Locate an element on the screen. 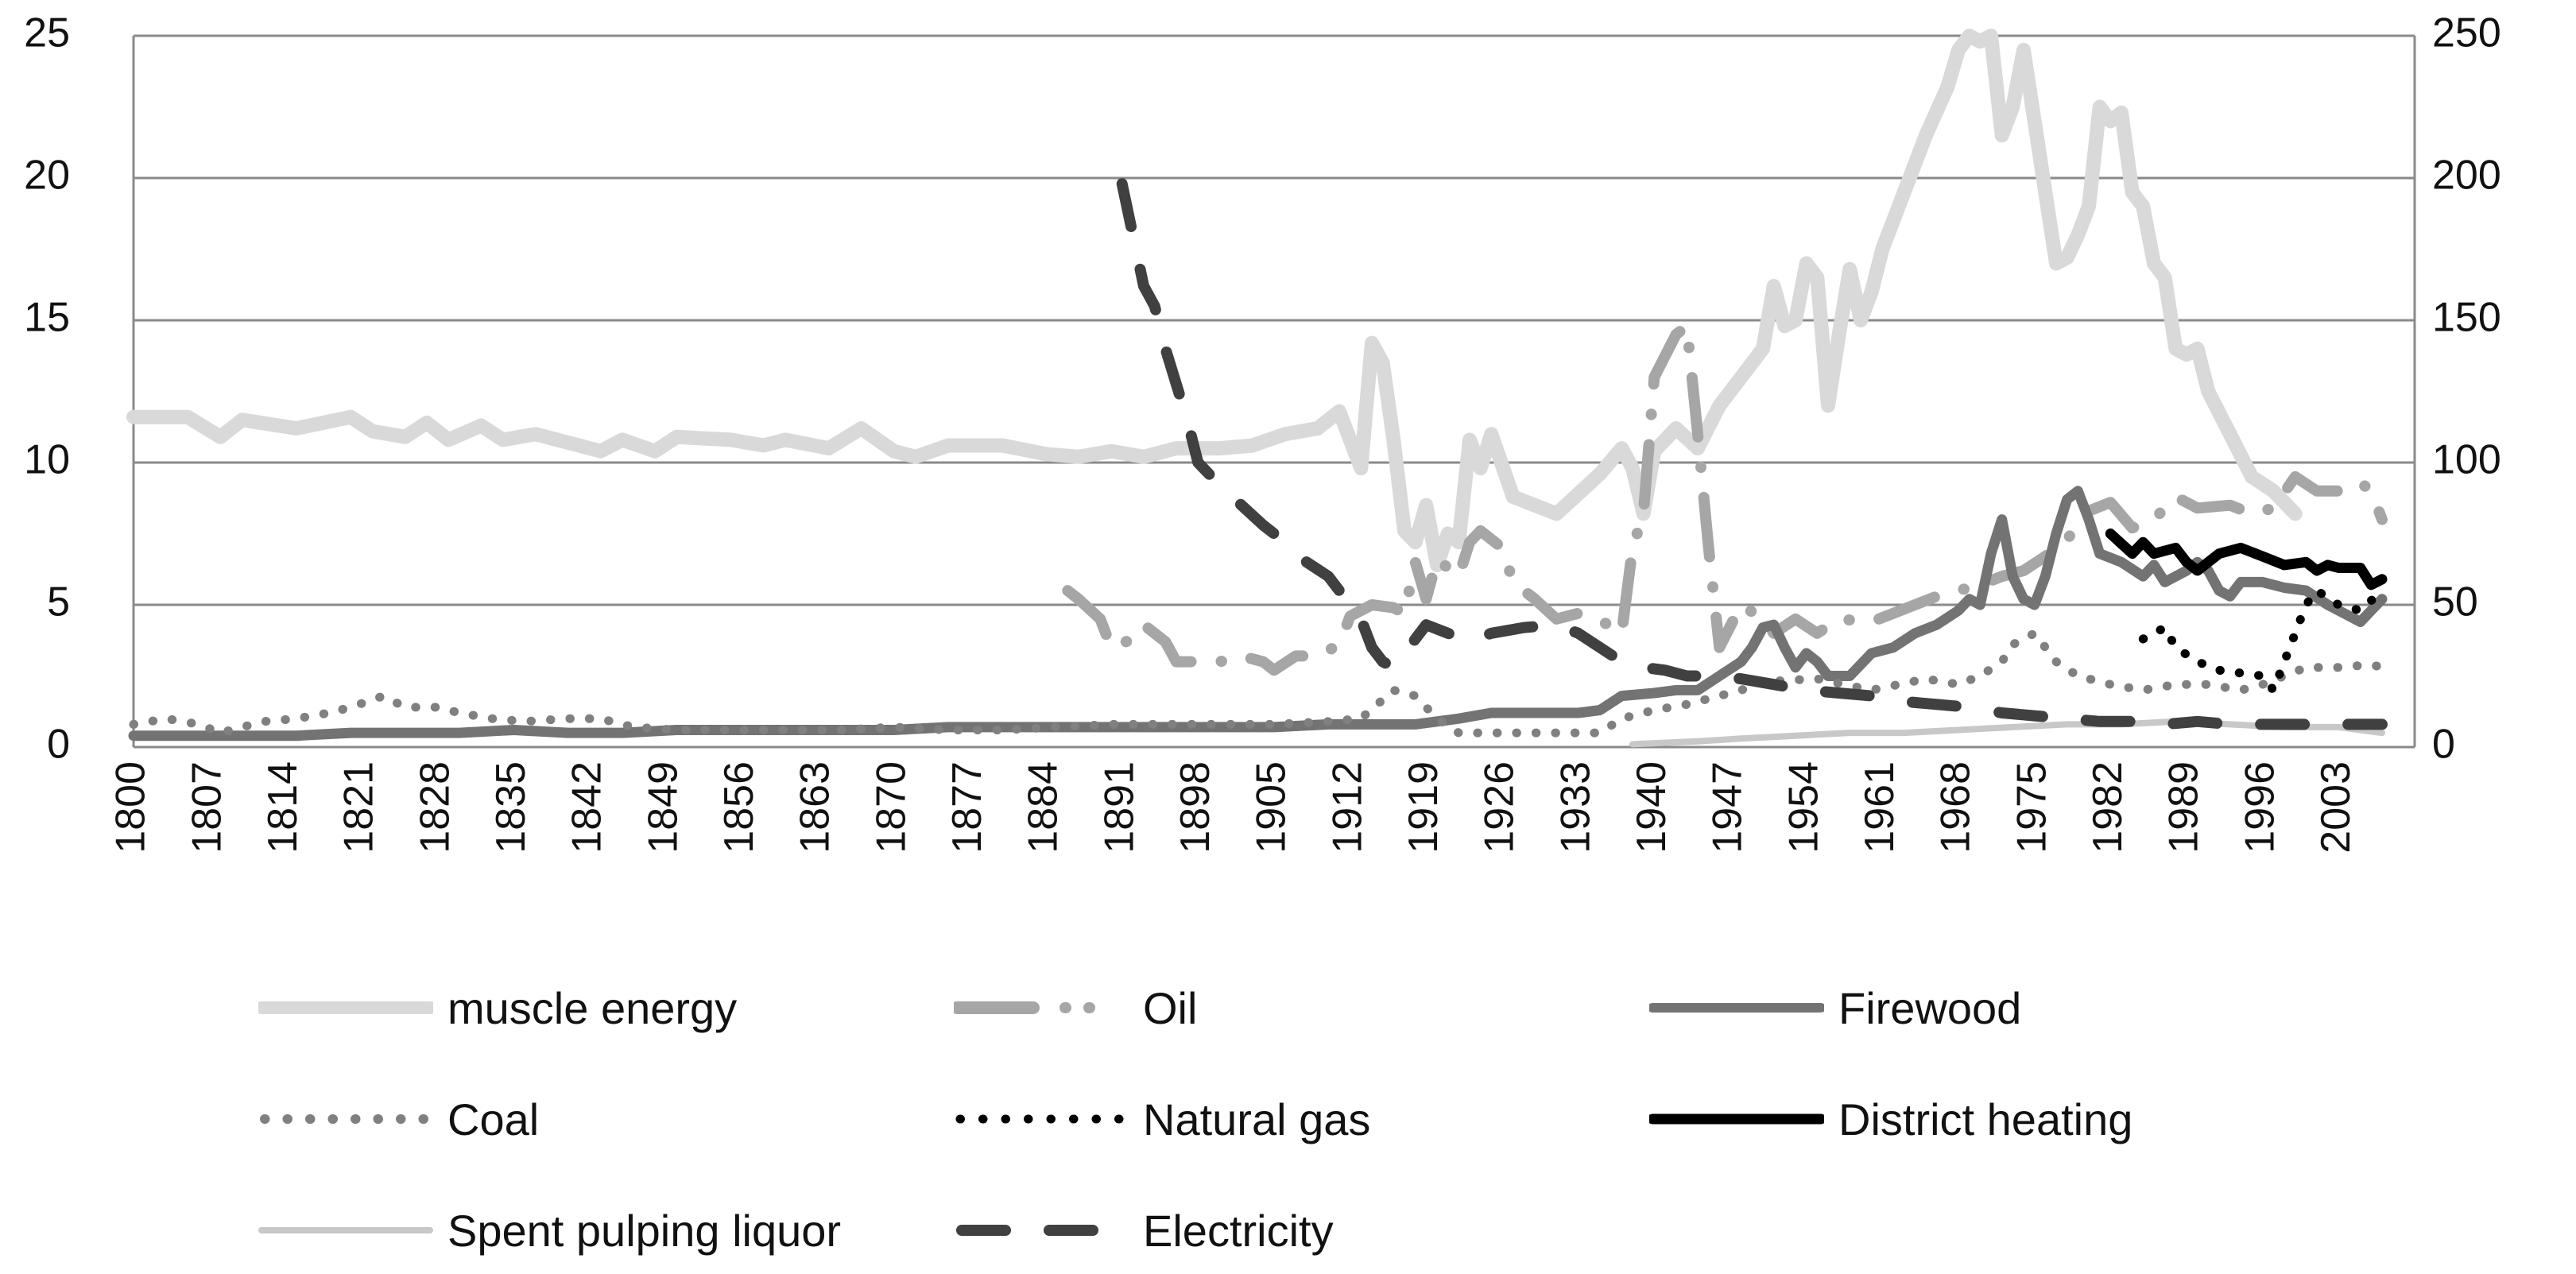 This screenshot has width=2576, height=1274. x-tick-label-1996: 1996 is located at coordinates (2260, 807).